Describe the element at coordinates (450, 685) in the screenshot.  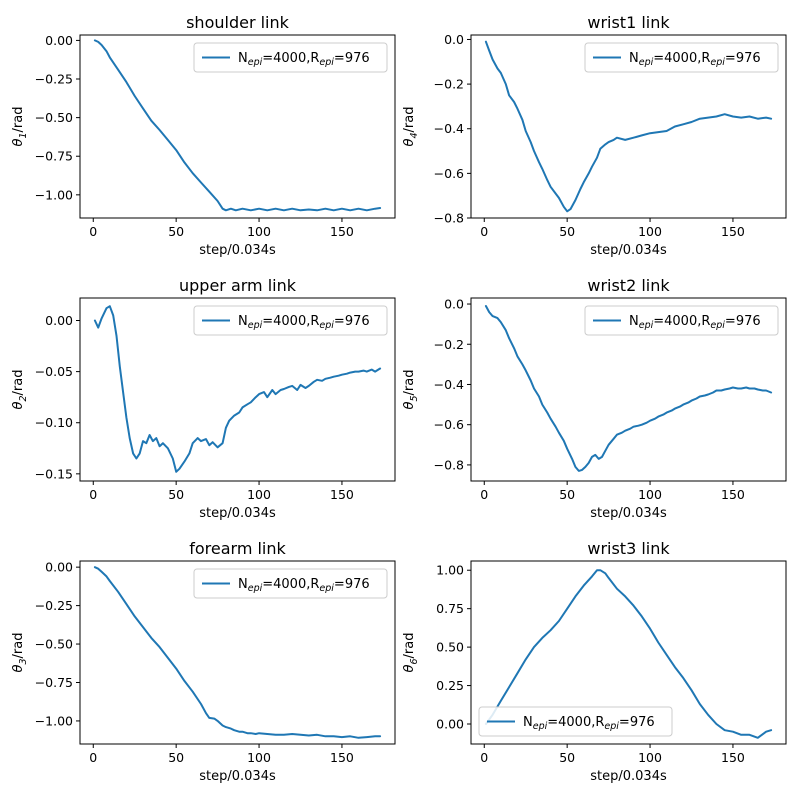
I see `y-tick-label: 0.25` at that location.